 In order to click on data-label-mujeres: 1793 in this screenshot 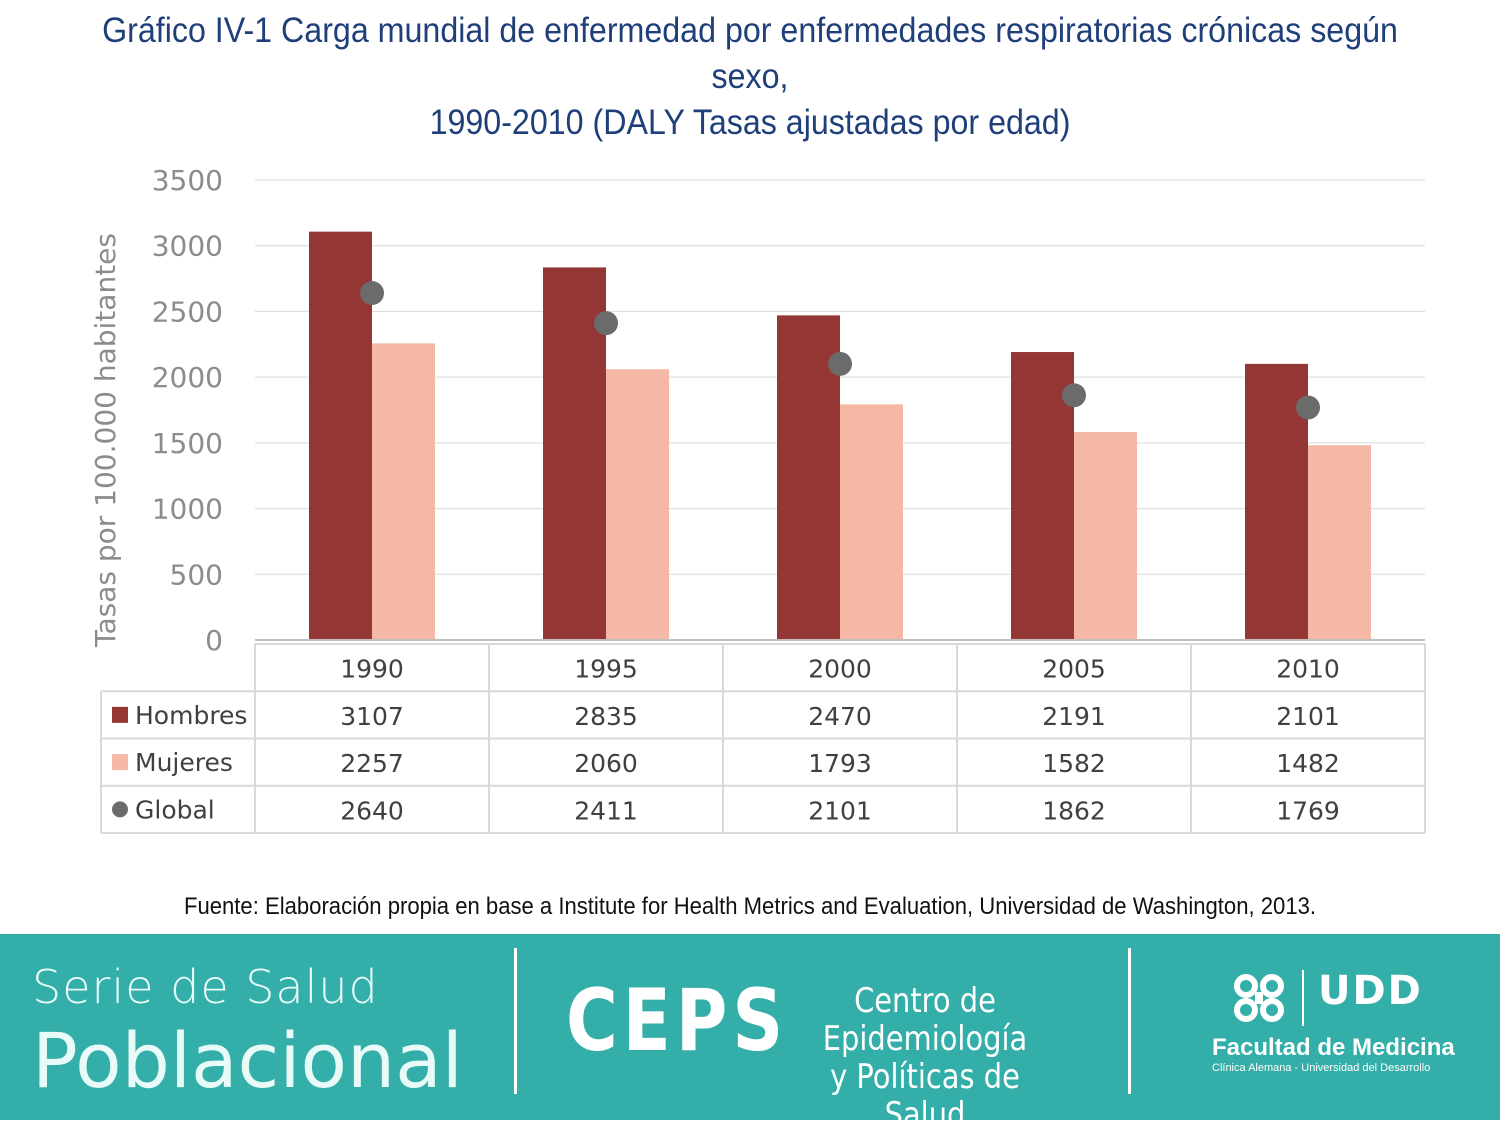, I will do `click(840, 763)`.